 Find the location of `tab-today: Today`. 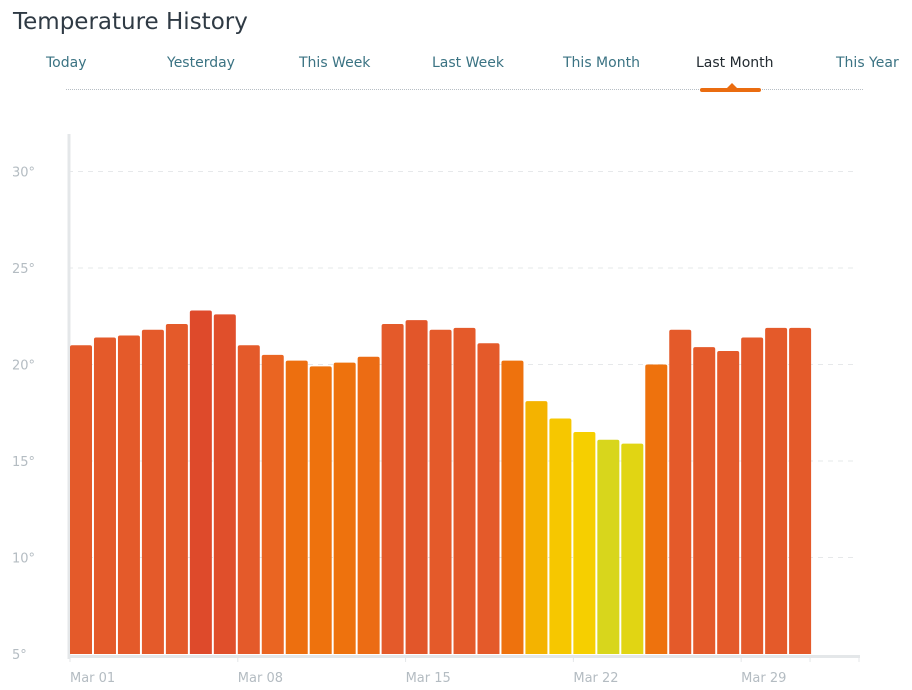

tab-today: Today is located at coordinates (66, 63).